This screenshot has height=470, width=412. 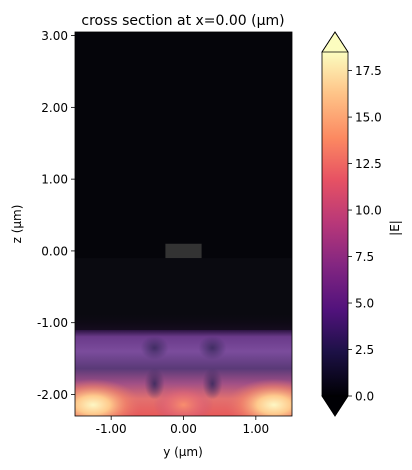 I want to click on colorbar-tick-label: 2.5, so click(x=364, y=350).